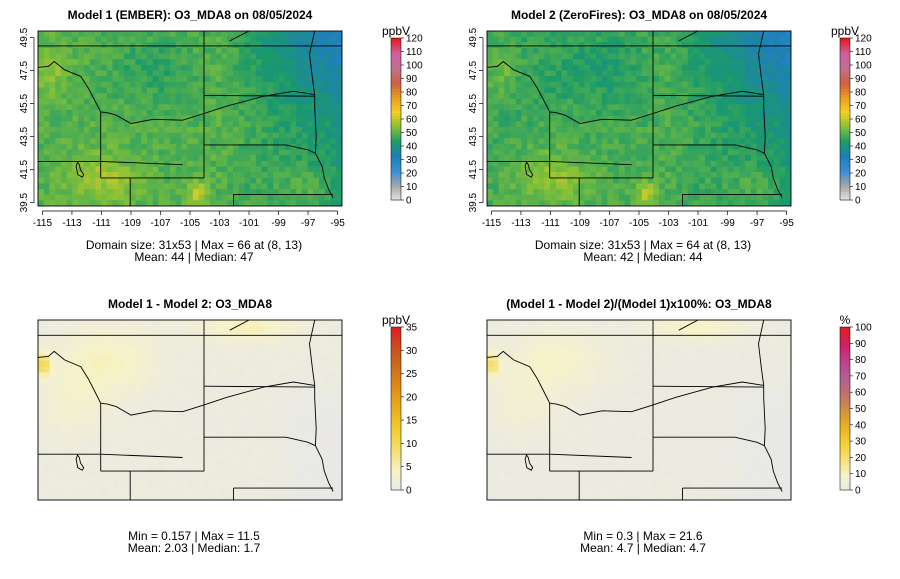 Image resolution: width=900 pixels, height=579 pixels. What do you see at coordinates (412, 187) in the screenshot?
I see `panel-model1-colorbar-label: 10` at bounding box center [412, 187].